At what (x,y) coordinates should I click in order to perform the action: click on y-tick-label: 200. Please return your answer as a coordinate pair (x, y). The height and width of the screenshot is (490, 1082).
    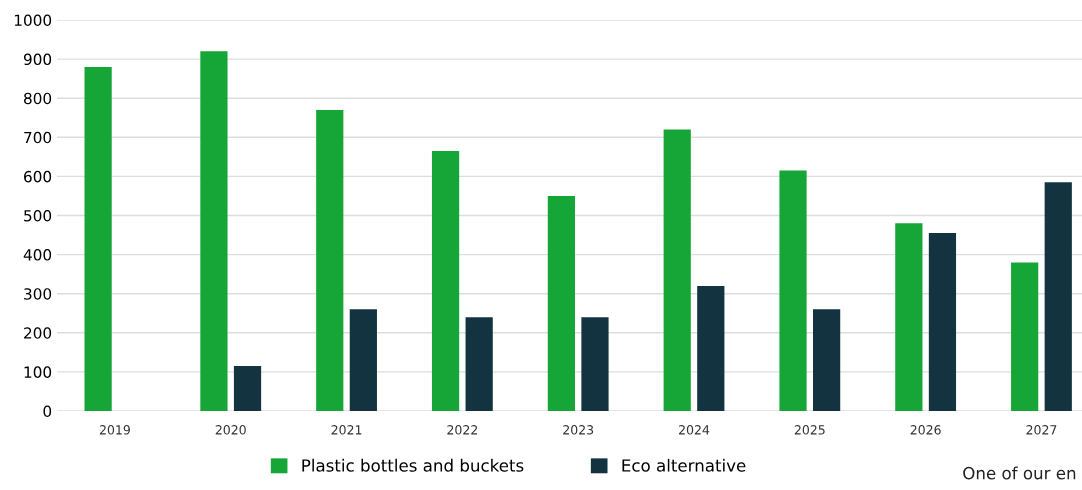
    Looking at the image, I should click on (38, 333).